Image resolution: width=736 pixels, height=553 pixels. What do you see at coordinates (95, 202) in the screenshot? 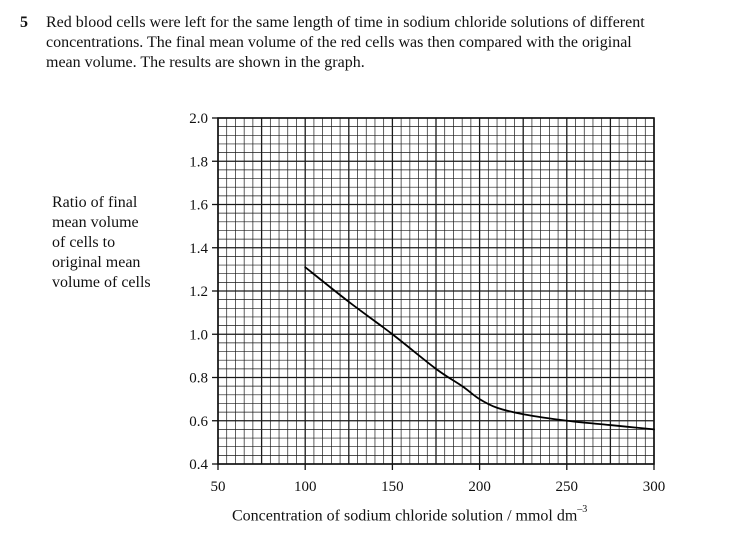
I see `y-axis-label-line-1: Ratio of final` at bounding box center [95, 202].